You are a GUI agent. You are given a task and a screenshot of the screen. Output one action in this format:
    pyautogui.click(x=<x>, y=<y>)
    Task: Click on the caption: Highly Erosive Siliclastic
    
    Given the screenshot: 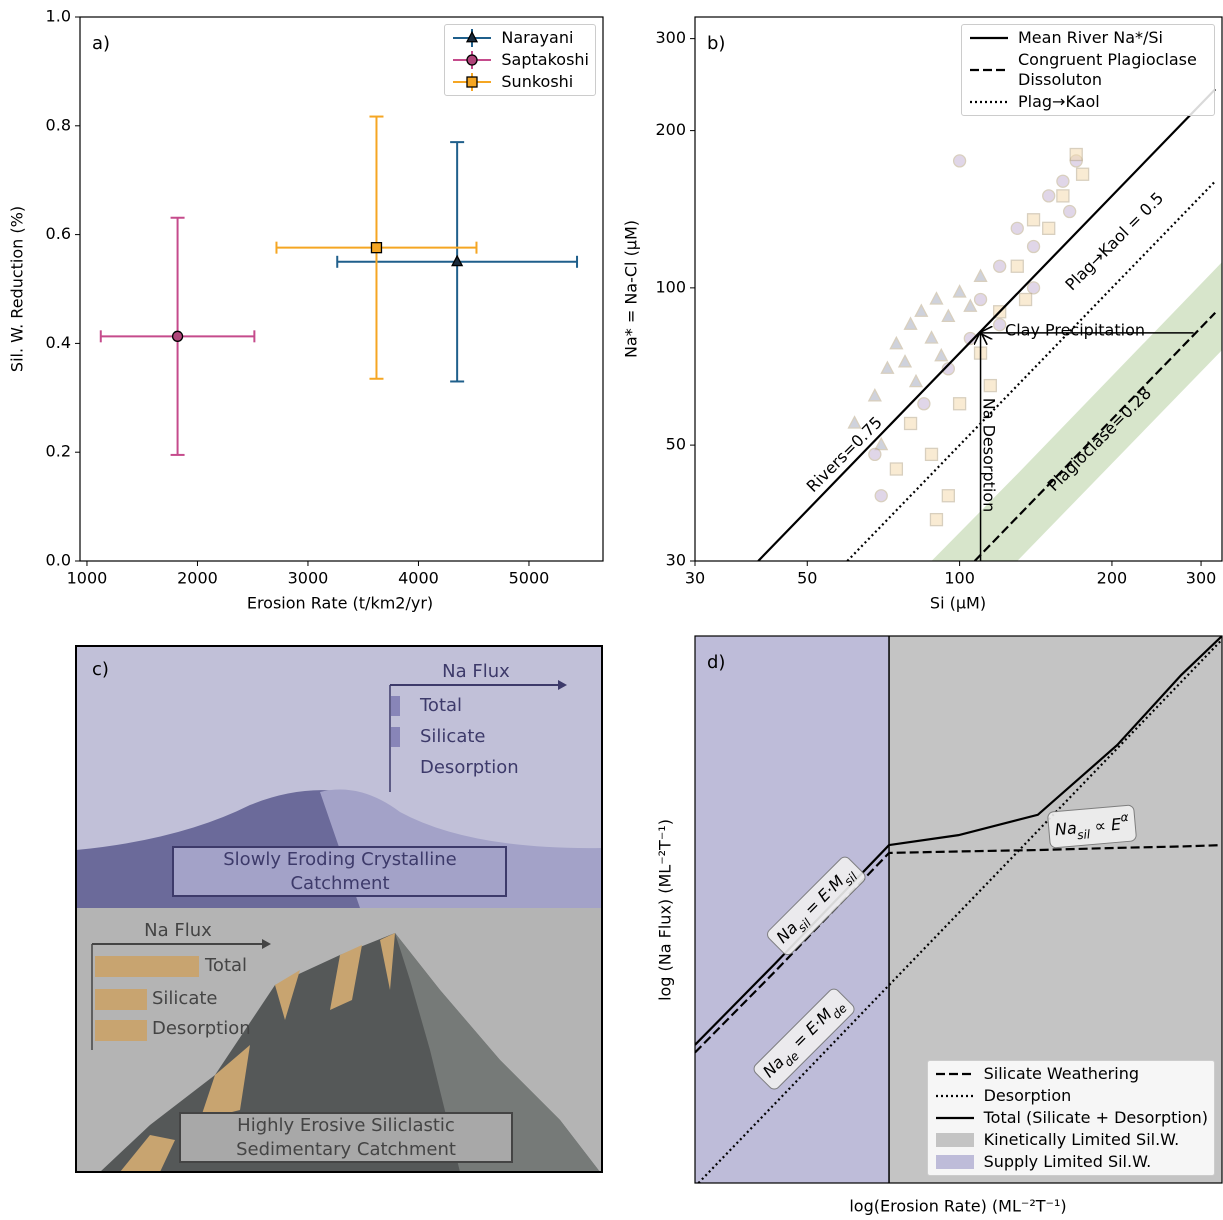 What is the action you would take?
    pyautogui.click(x=346, y=1125)
    